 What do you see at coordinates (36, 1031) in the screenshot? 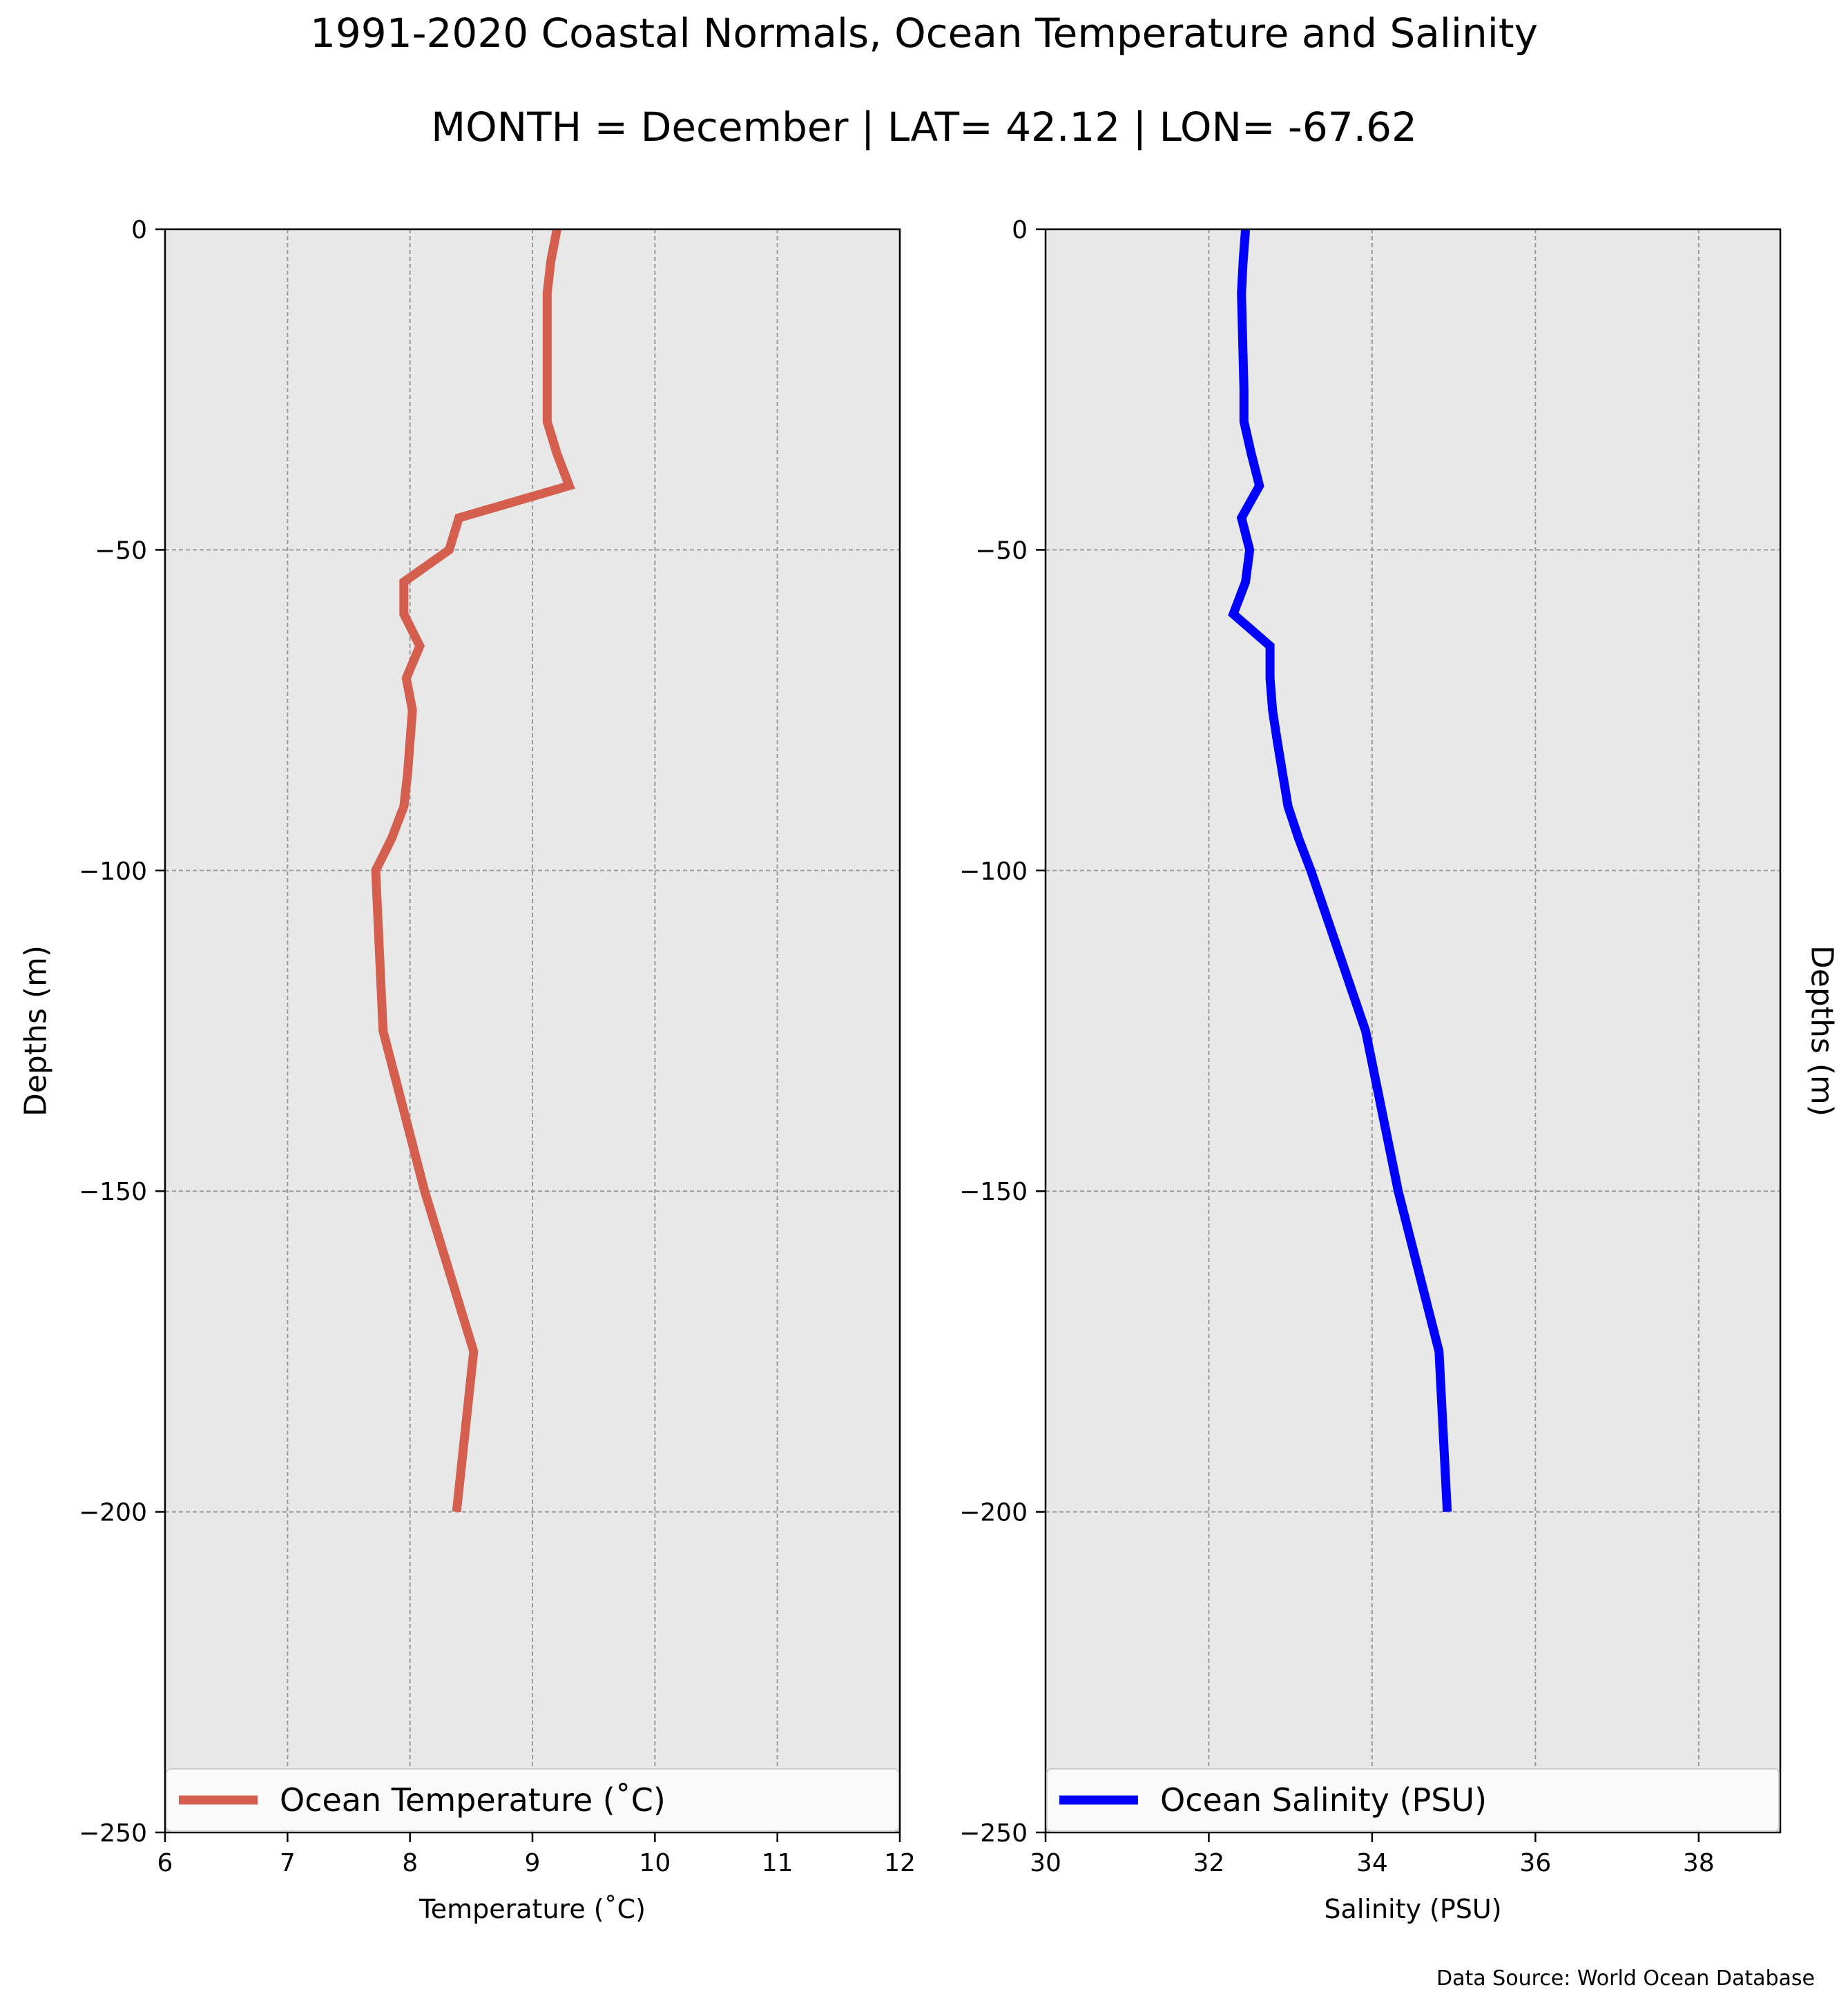
I see `chart-1-y-axis-label: Depths (m)` at bounding box center [36, 1031].